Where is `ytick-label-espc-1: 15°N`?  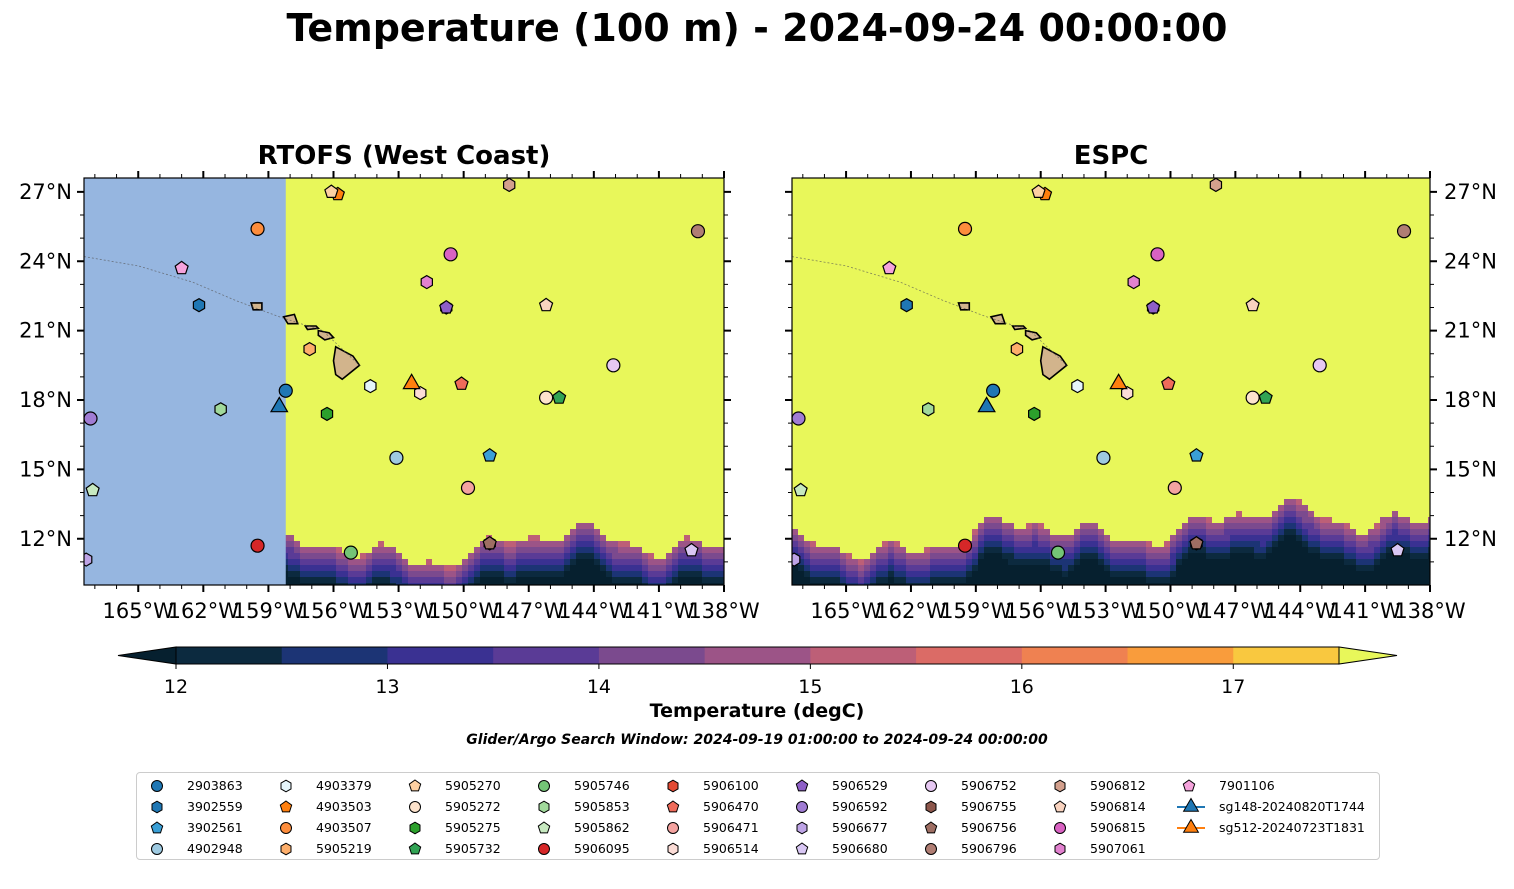
ytick-label-espc-1: 15°N is located at coordinates (1470, 469).